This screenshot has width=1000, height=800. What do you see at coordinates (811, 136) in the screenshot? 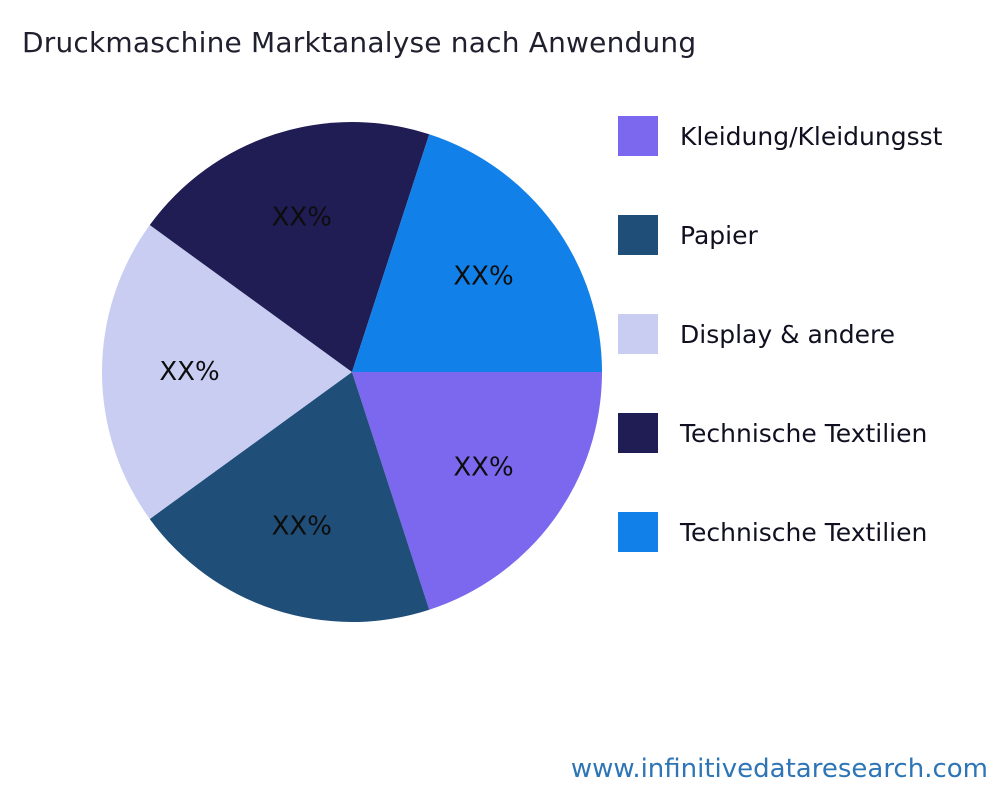
I see `legend-label: Kleidung/Kleidungsst` at bounding box center [811, 136].